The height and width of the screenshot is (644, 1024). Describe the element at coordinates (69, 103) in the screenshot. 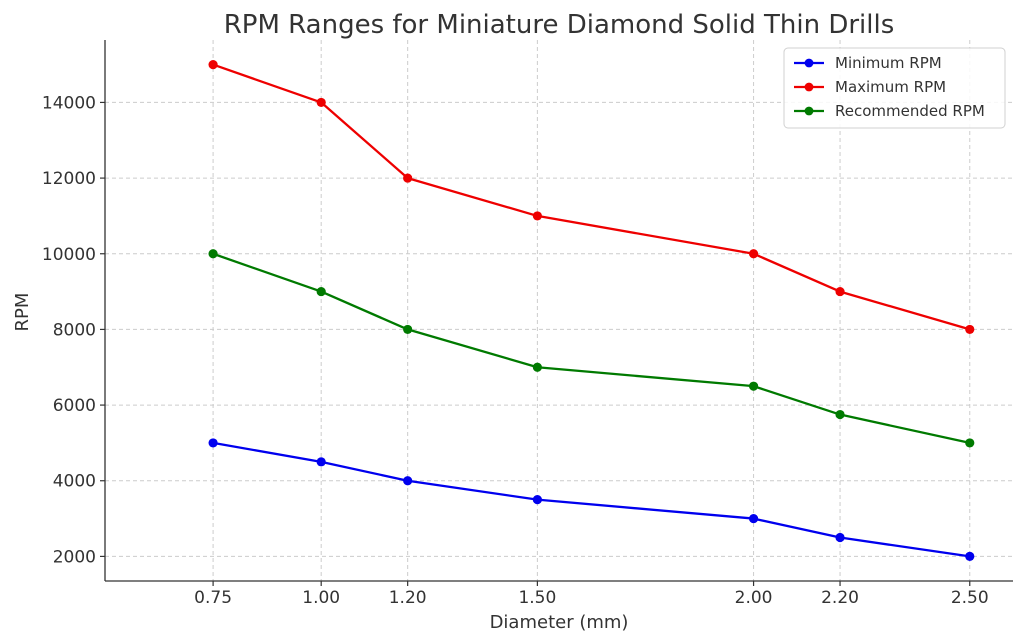

I see `y-tick-label: 14000` at that location.